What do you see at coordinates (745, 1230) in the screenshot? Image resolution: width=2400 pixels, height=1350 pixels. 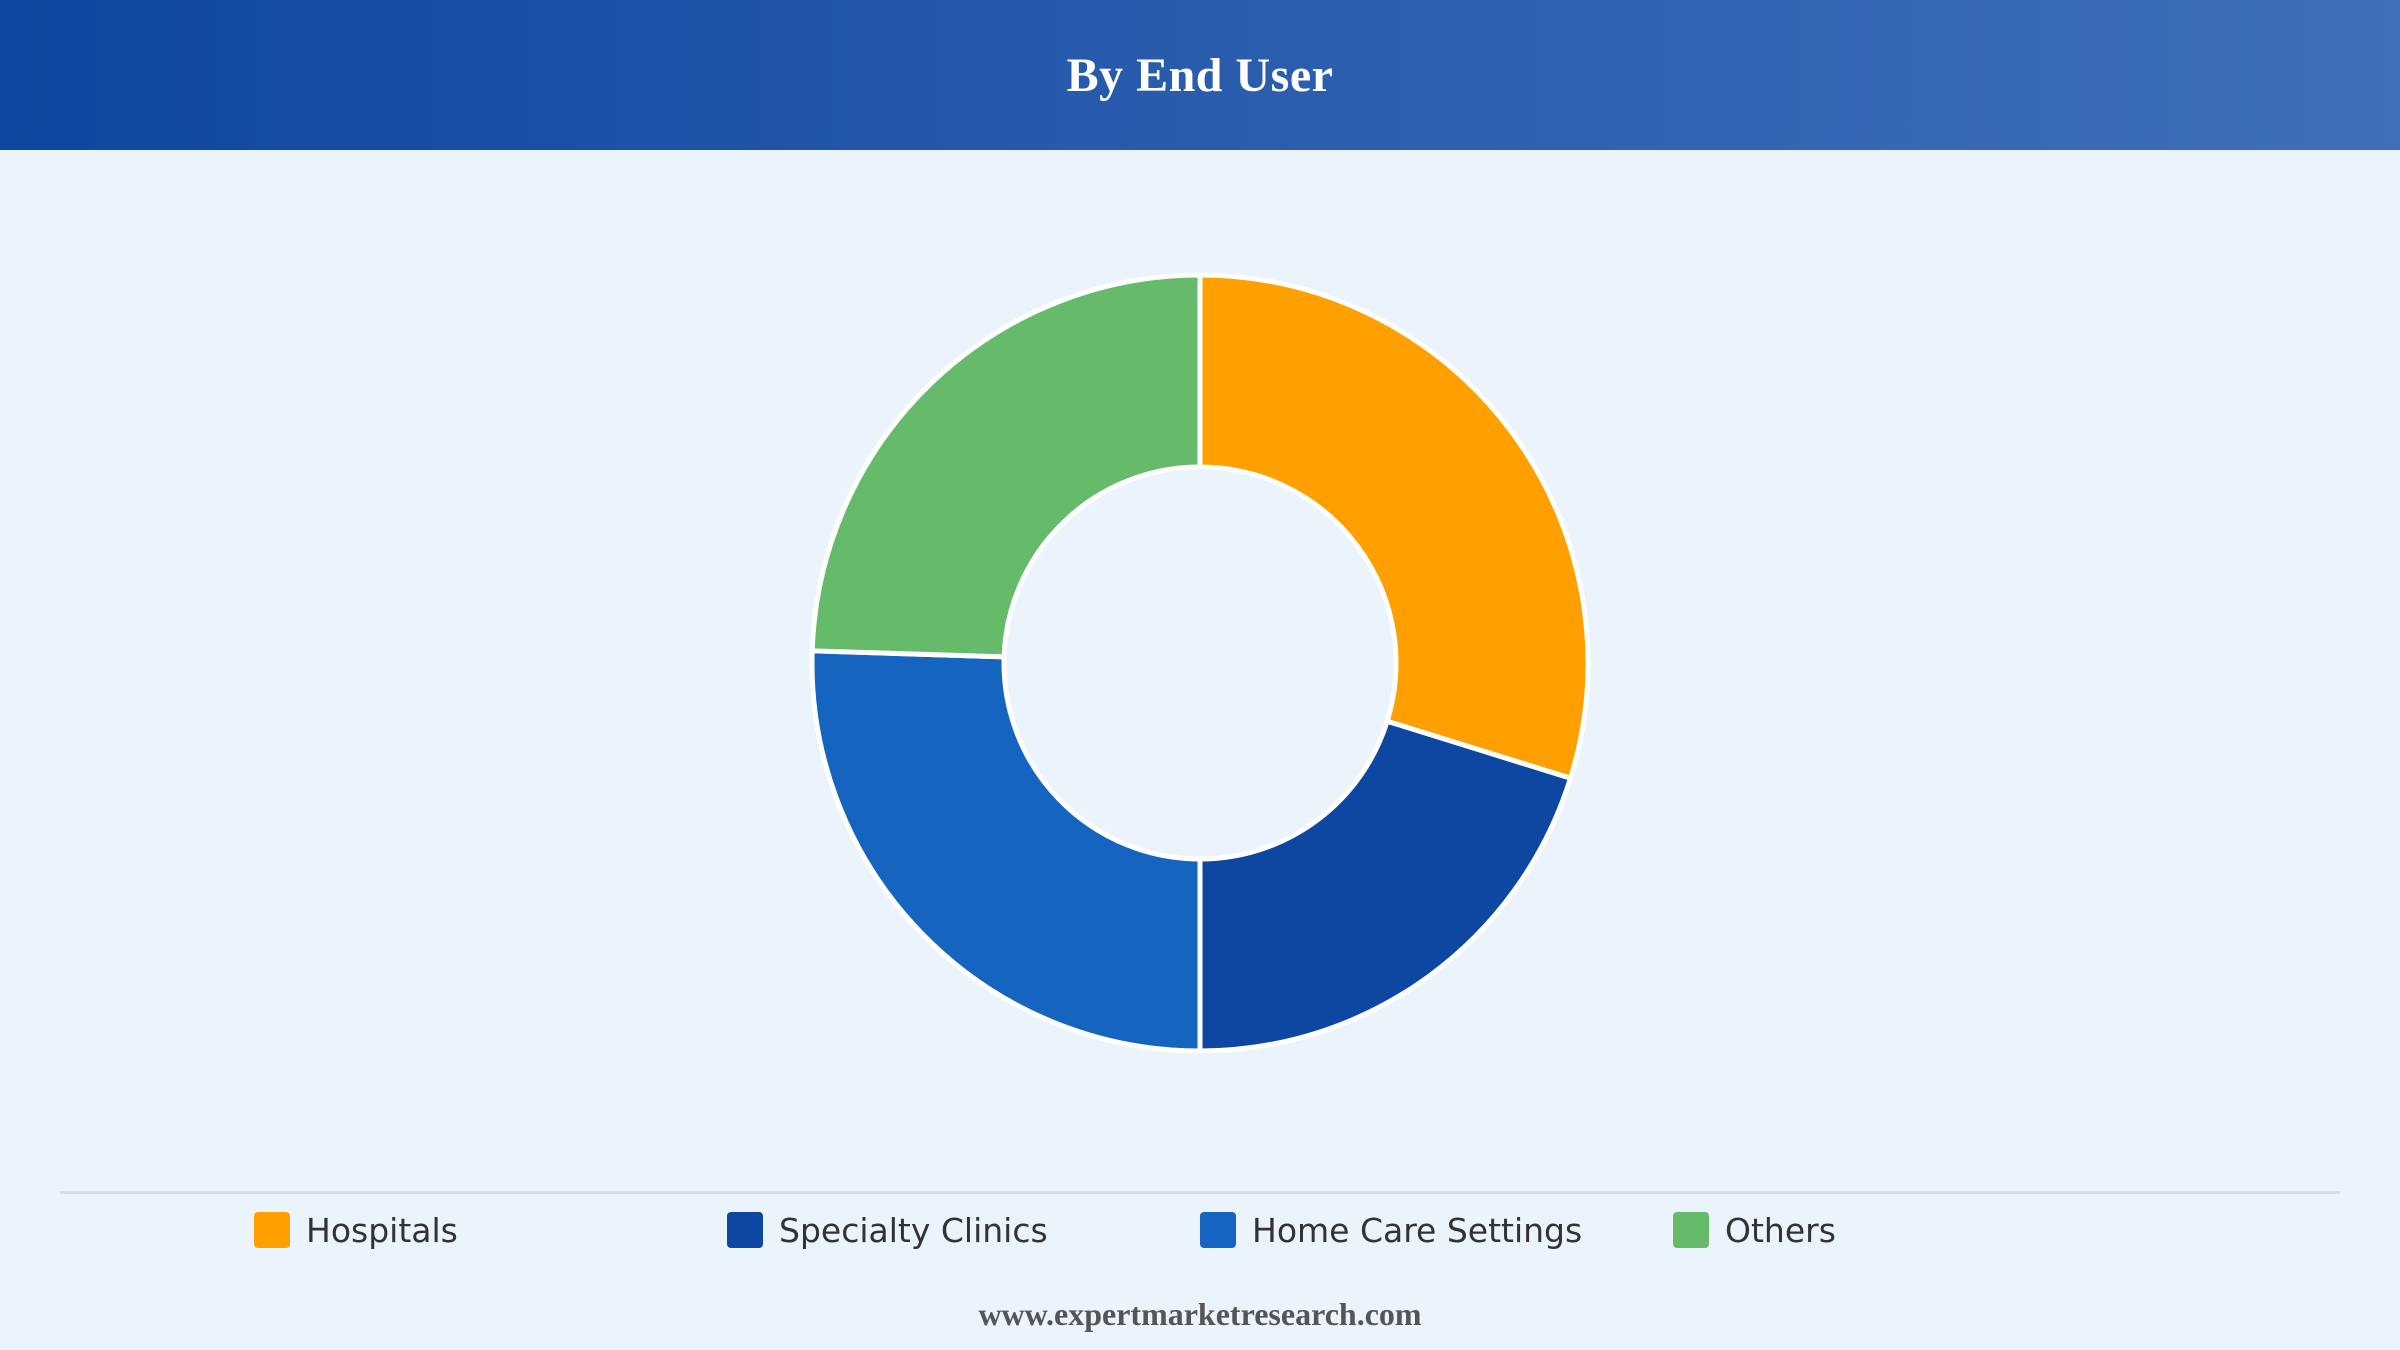 I see `legend-swatch-specialty-clinics` at bounding box center [745, 1230].